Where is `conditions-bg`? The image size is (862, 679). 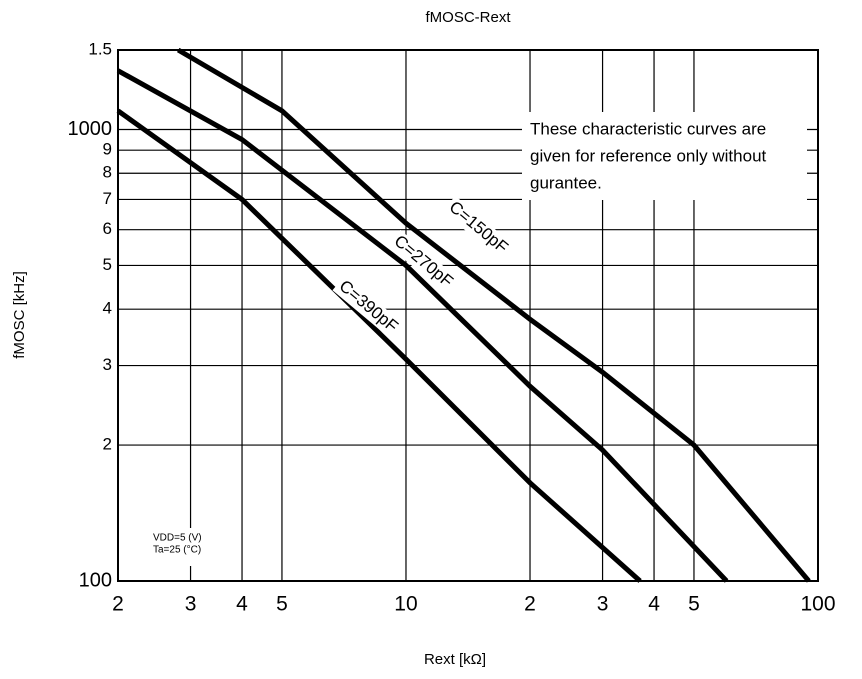 conditions-bg is located at coordinates (195, 547).